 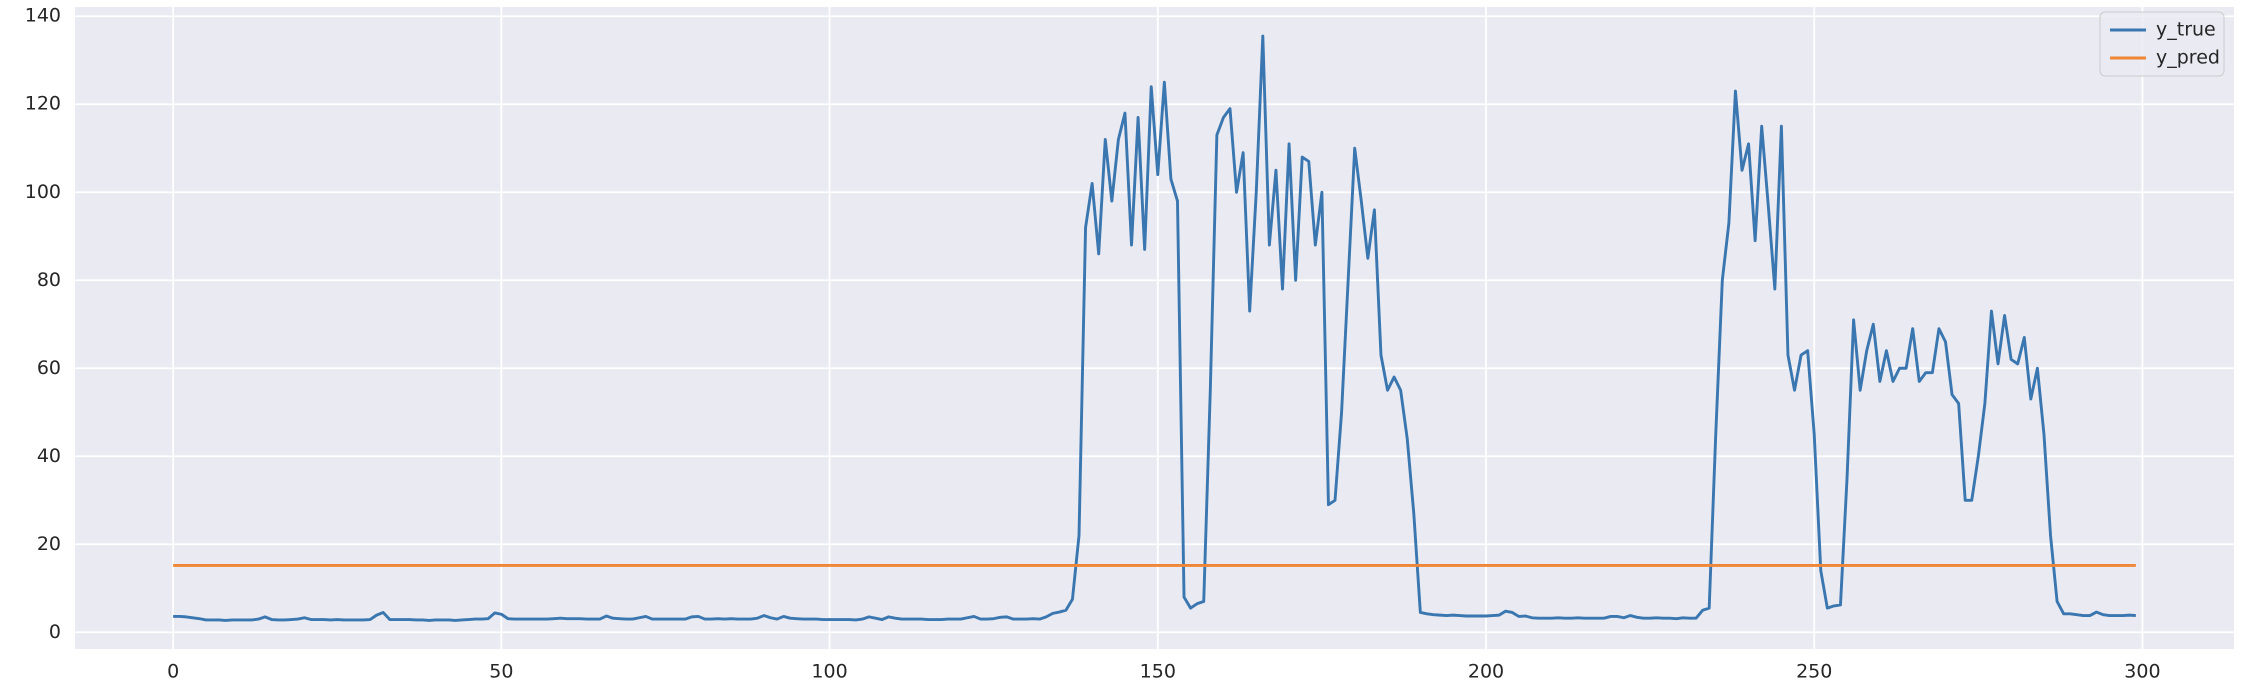 What do you see at coordinates (49, 368) in the screenshot?
I see `y-tick-label: 60` at bounding box center [49, 368].